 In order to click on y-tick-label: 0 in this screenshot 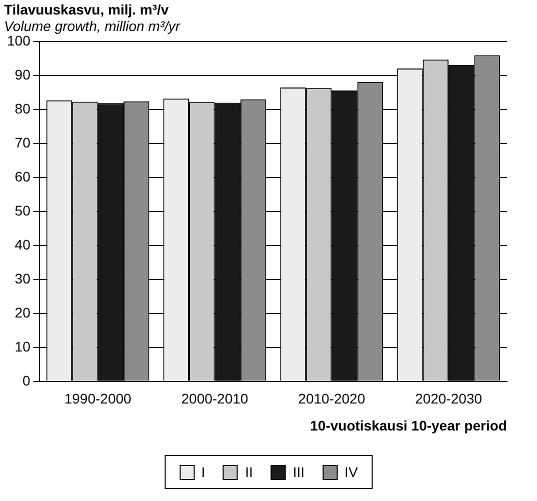, I will do `click(26, 380)`.